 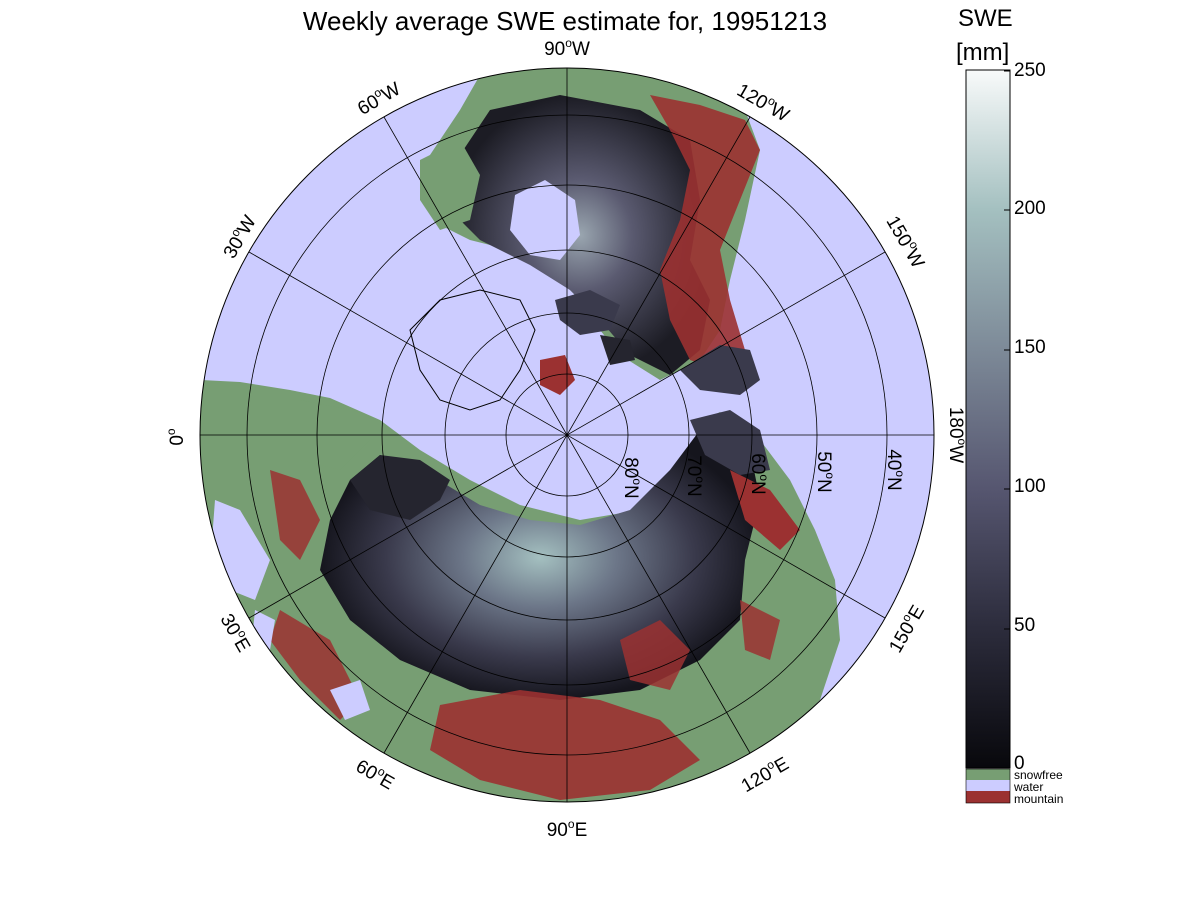 I want to click on legend-label-mountain: mountain, so click(x=1039, y=799).